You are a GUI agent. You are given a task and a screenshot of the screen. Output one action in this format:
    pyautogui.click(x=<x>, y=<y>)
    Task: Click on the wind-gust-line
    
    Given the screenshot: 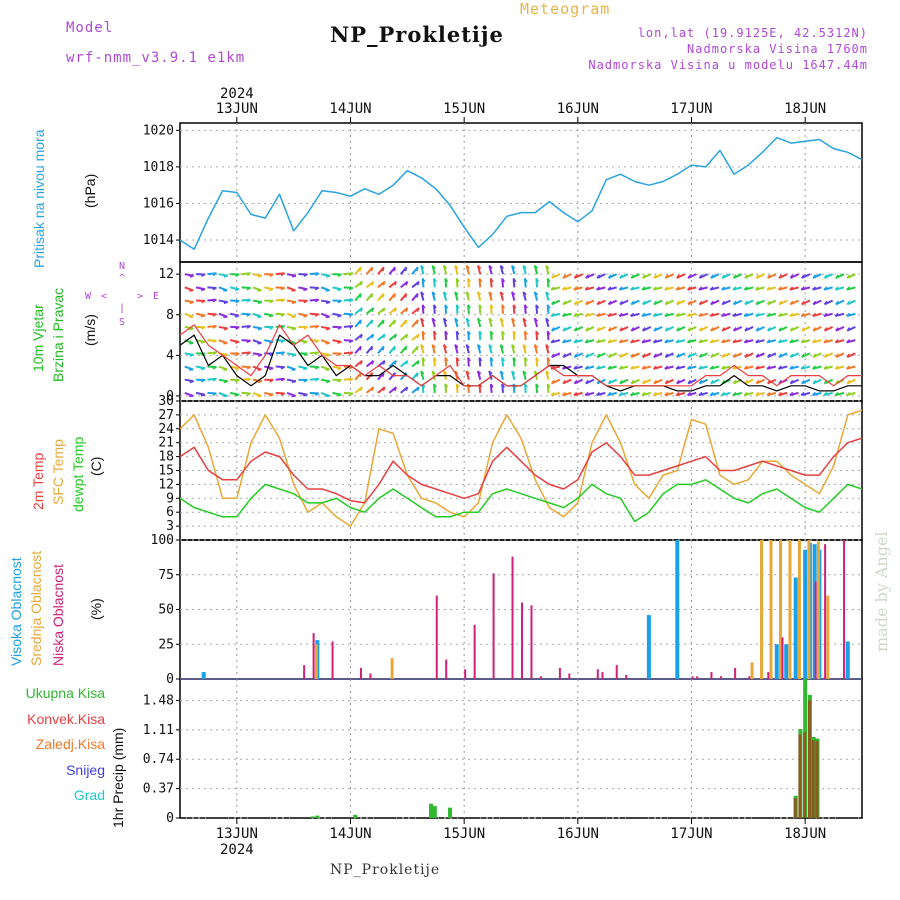 What is the action you would take?
    pyautogui.click(x=520, y=355)
    